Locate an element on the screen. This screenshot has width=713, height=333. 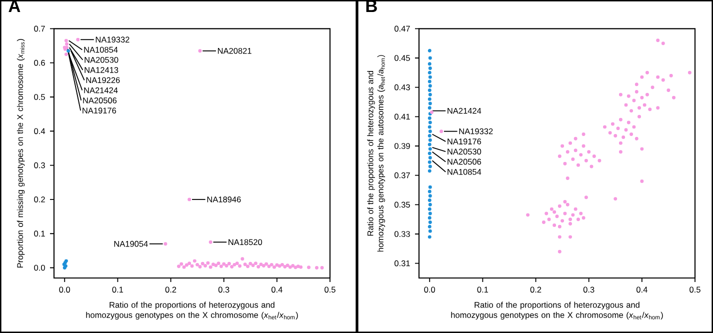
y-tick-label: 0.47 is located at coordinates (402, 29).